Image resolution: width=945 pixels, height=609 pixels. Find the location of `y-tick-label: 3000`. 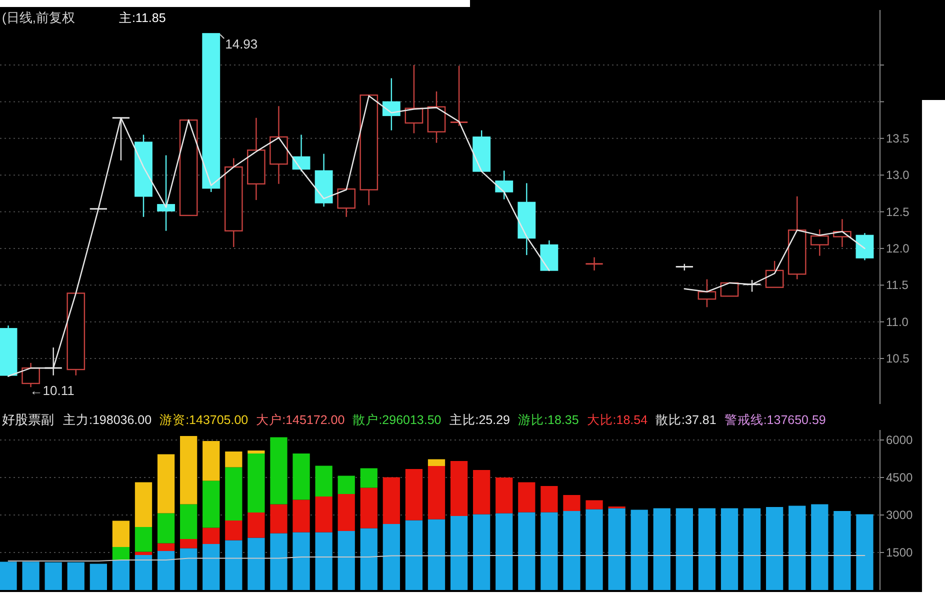

y-tick-label: 3000 is located at coordinates (900, 515).